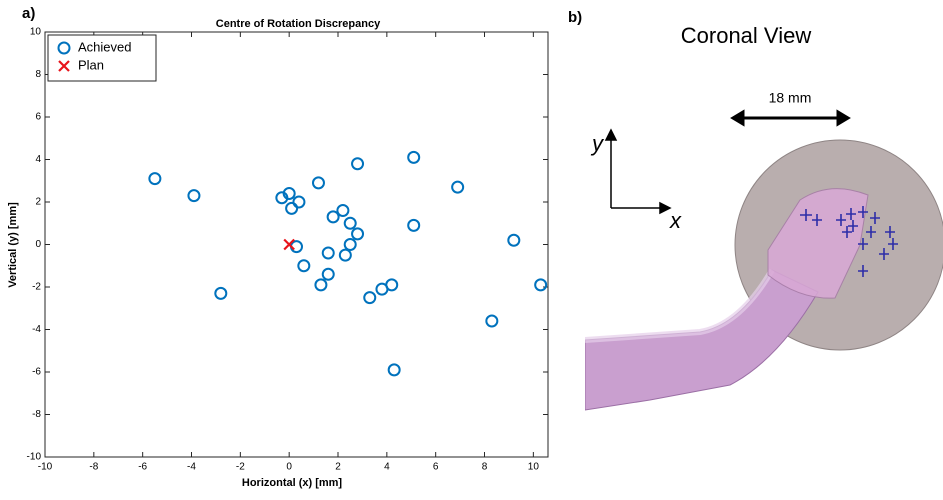 This screenshot has height=500, width=943. What do you see at coordinates (28, 13) in the screenshot?
I see `panel-label: a)` at bounding box center [28, 13].